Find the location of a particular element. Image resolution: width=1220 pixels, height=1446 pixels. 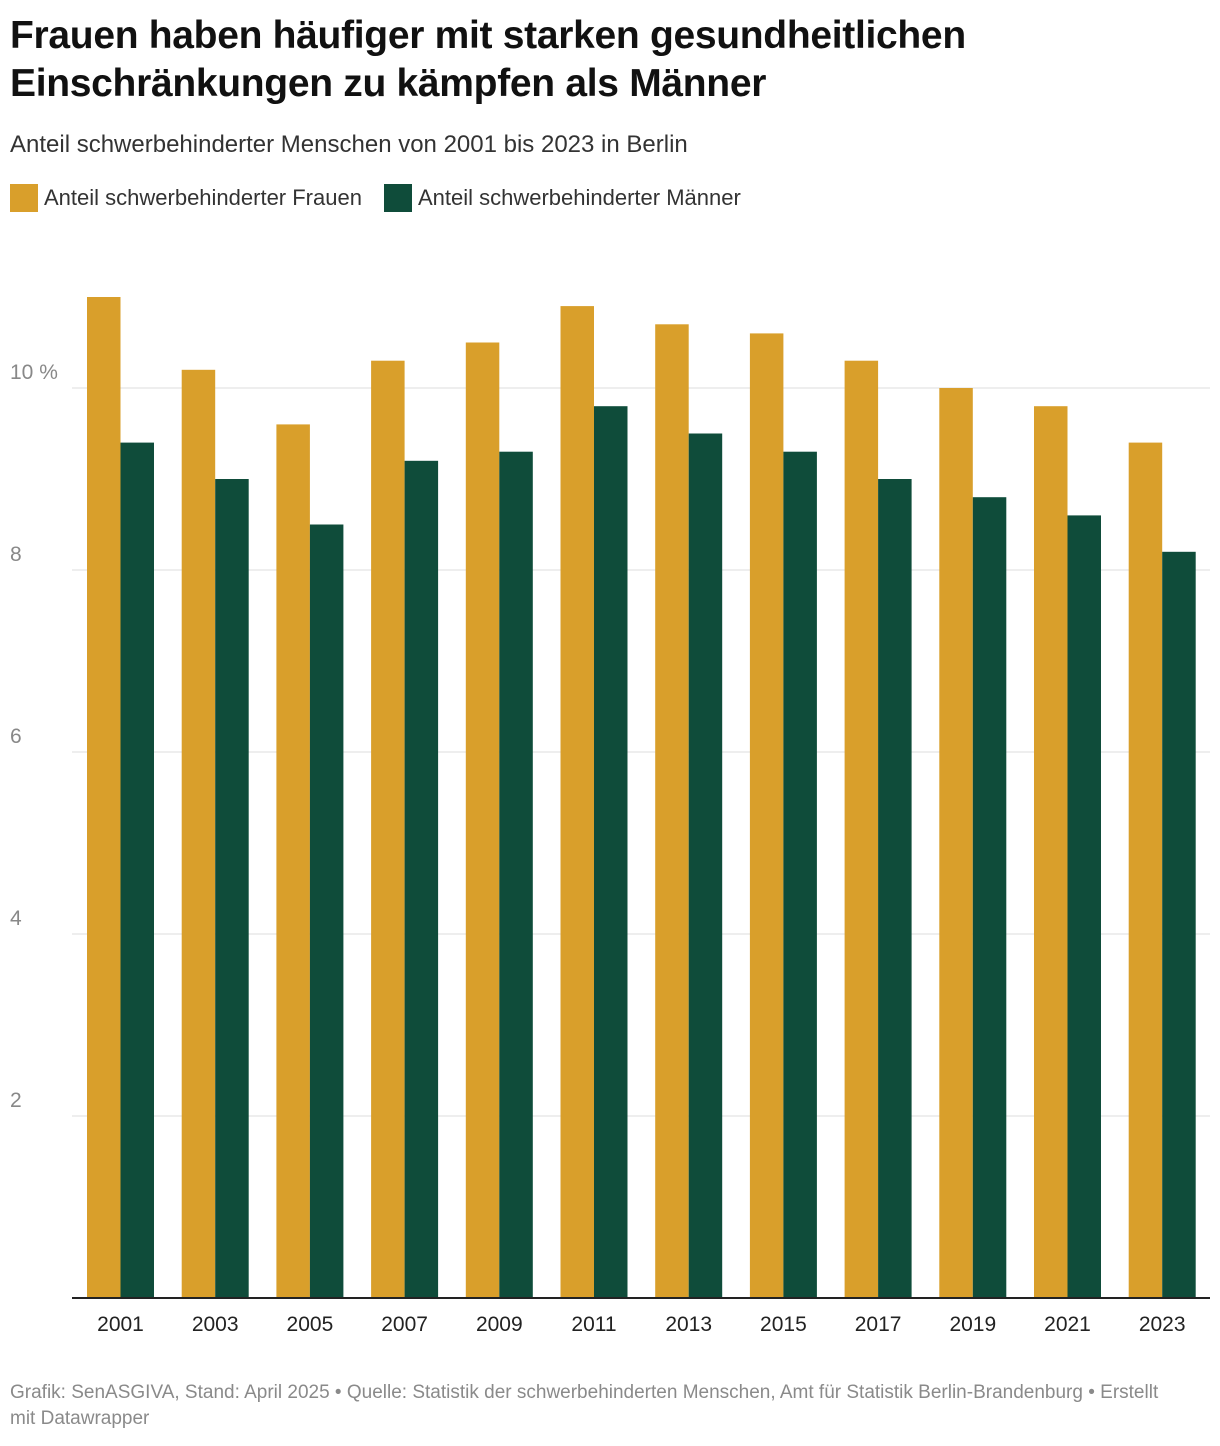

bar-maenner-2011 is located at coordinates (611, 852).